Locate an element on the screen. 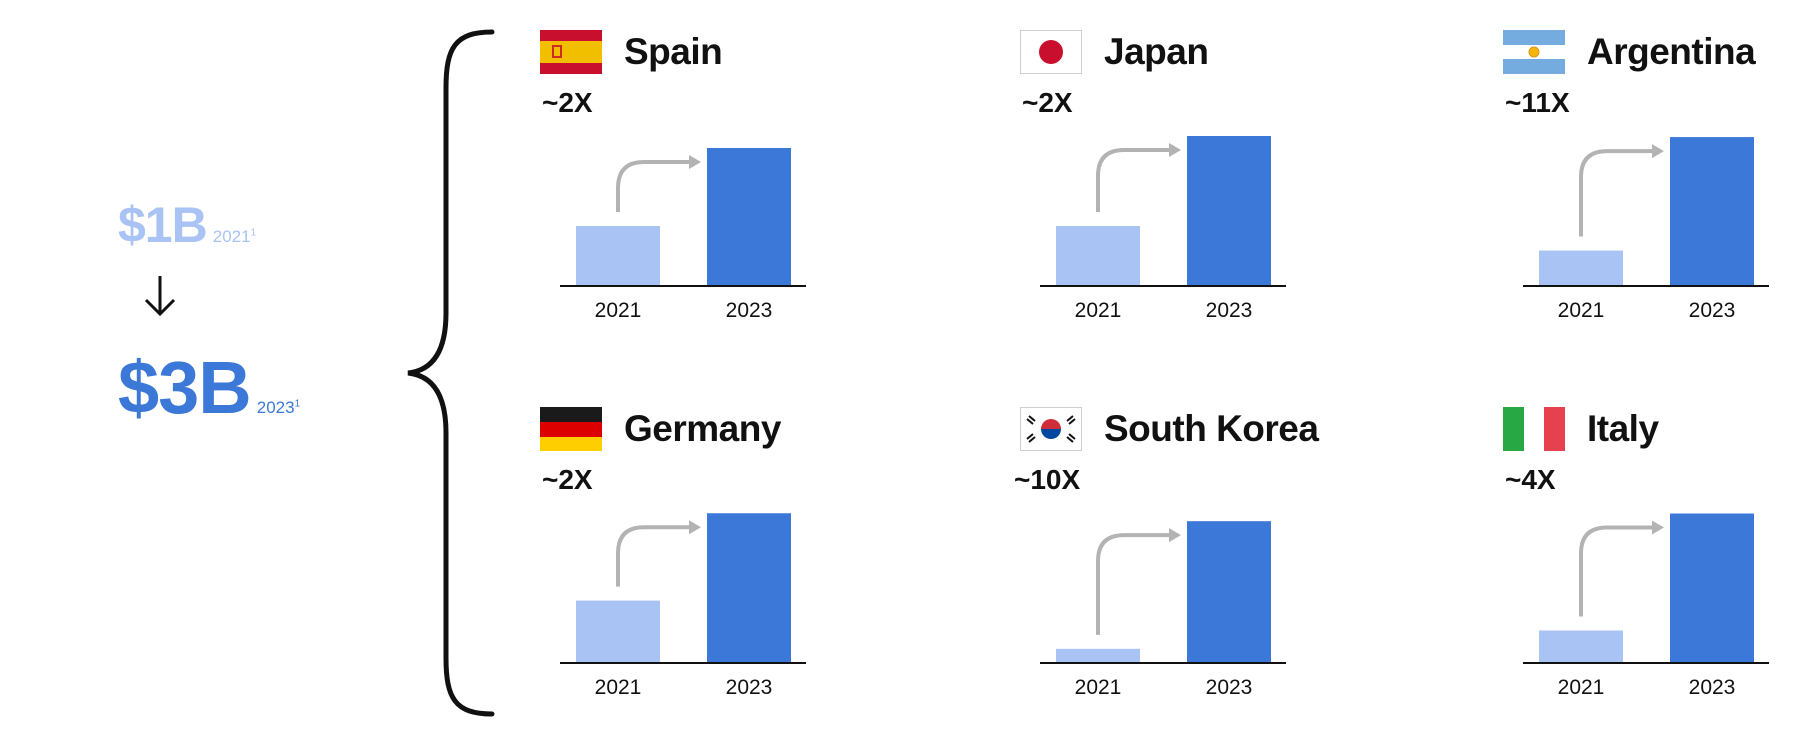 The height and width of the screenshot is (742, 1802). bar-chart-germany: 2021 2023 is located at coordinates (683, 606).